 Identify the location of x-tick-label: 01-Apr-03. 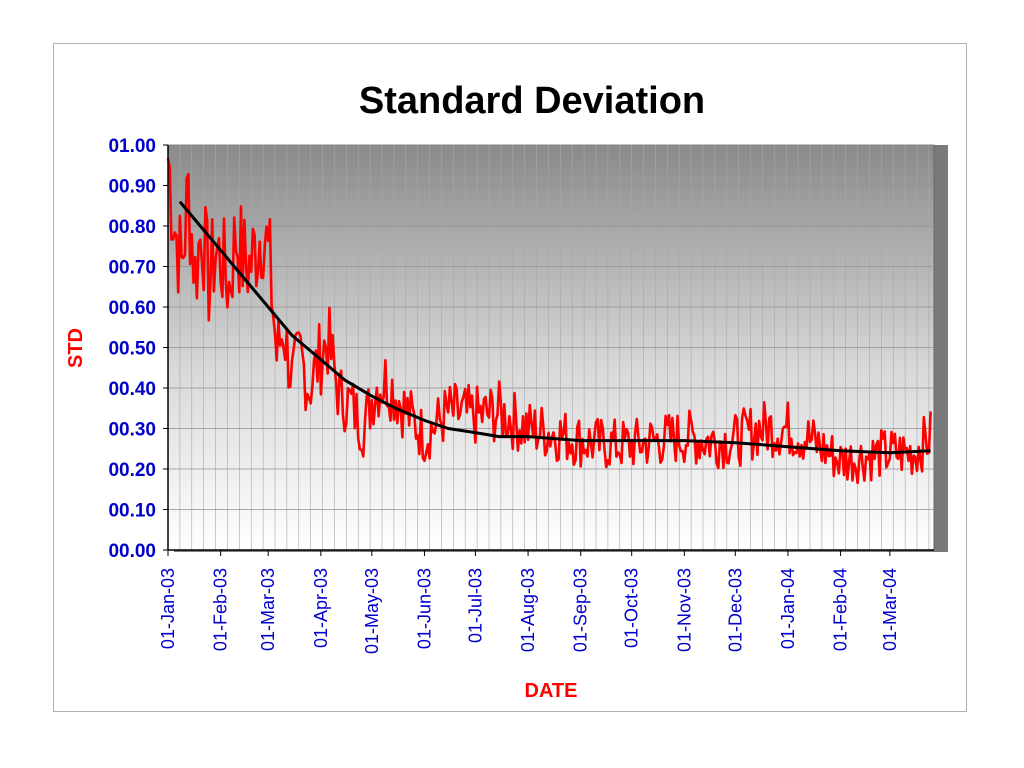
(321, 608).